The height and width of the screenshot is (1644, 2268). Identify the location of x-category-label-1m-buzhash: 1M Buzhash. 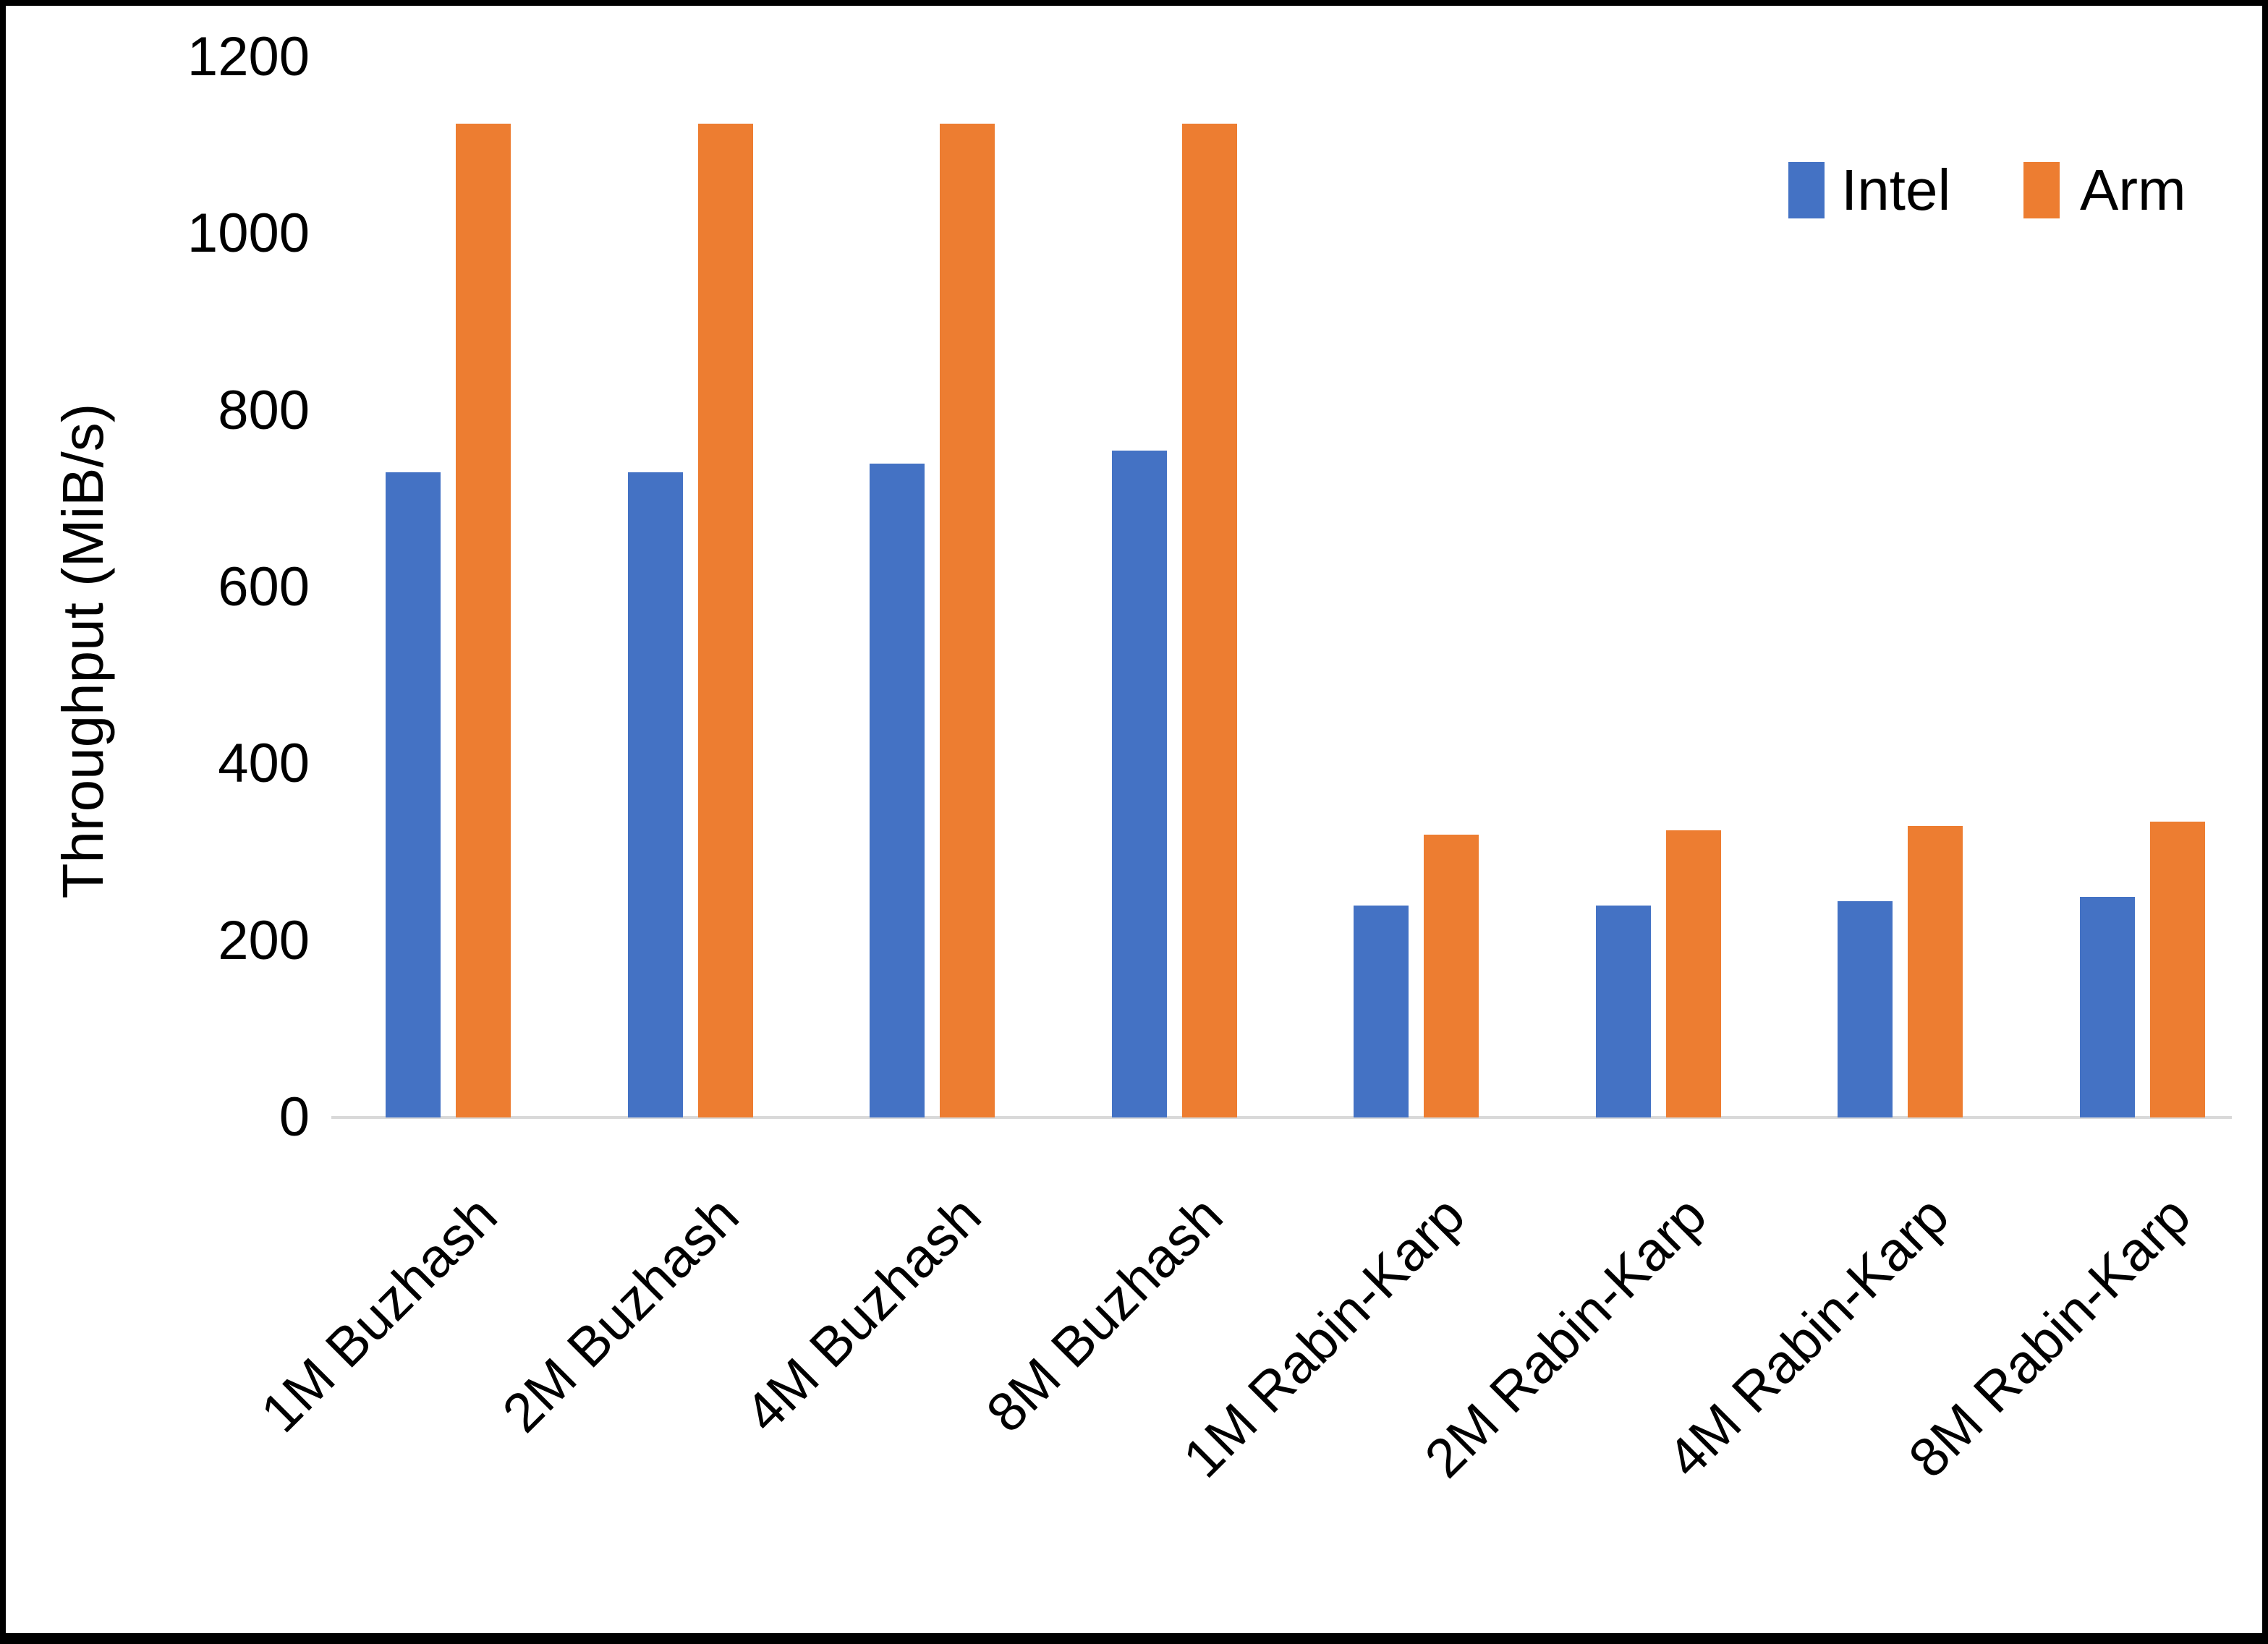
(379, 1314).